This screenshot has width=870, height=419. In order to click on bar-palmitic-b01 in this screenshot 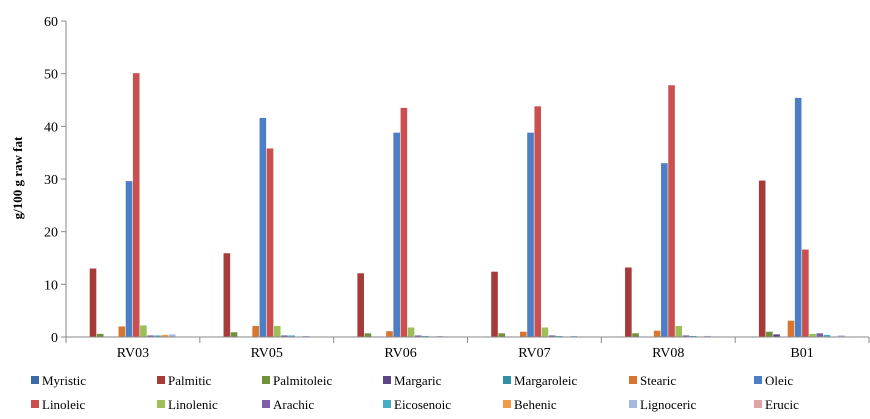, I will do `click(762, 258)`.